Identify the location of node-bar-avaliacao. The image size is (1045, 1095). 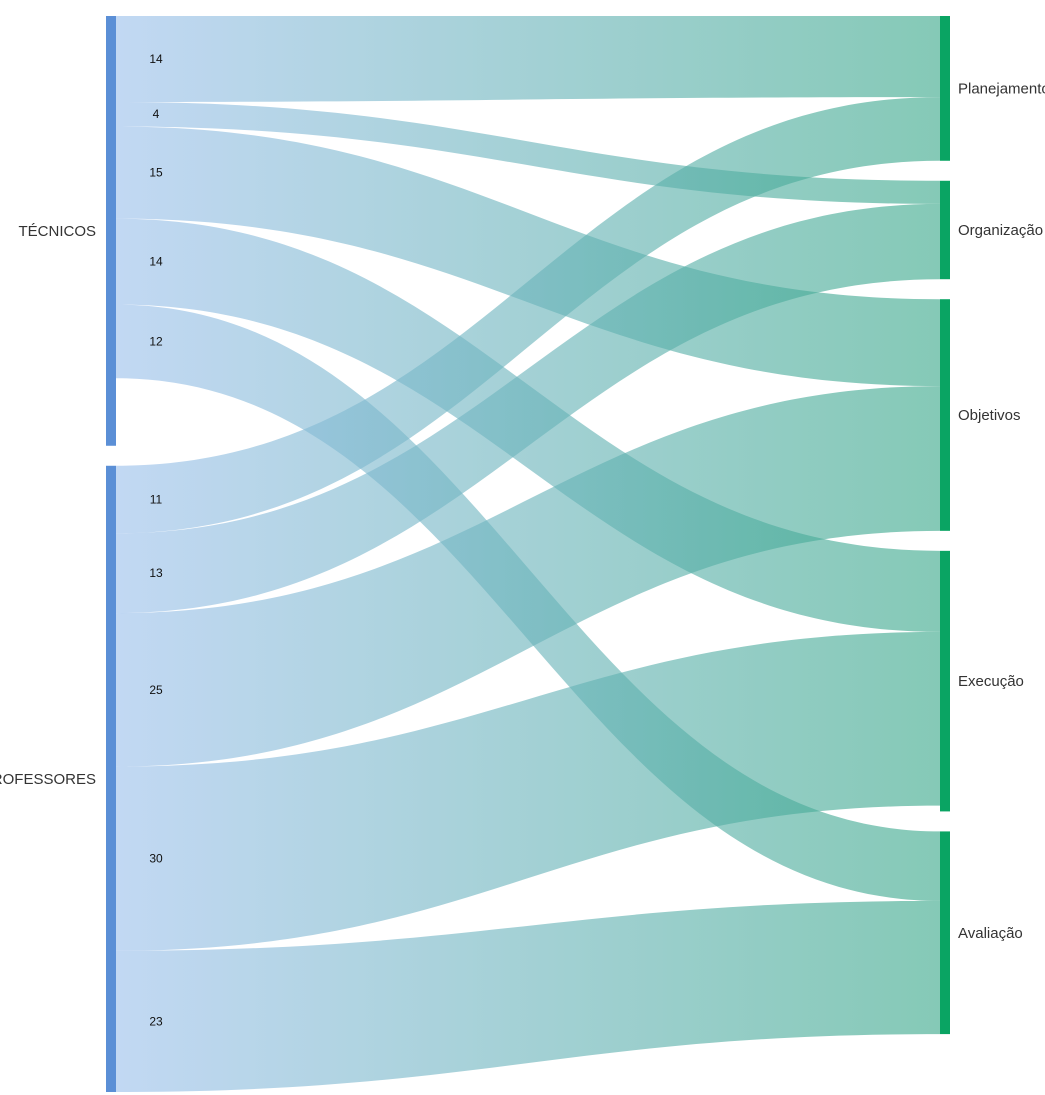
(945, 933).